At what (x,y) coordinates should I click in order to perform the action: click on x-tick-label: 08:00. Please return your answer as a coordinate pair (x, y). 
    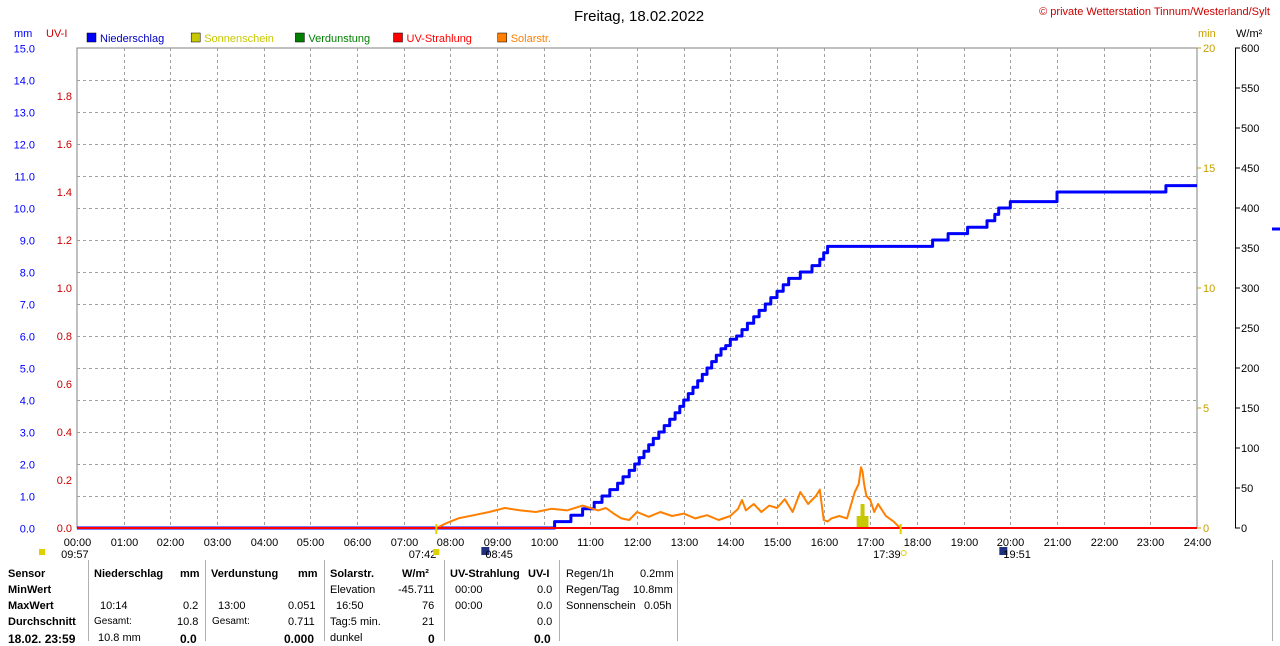
    Looking at the image, I should click on (451, 543).